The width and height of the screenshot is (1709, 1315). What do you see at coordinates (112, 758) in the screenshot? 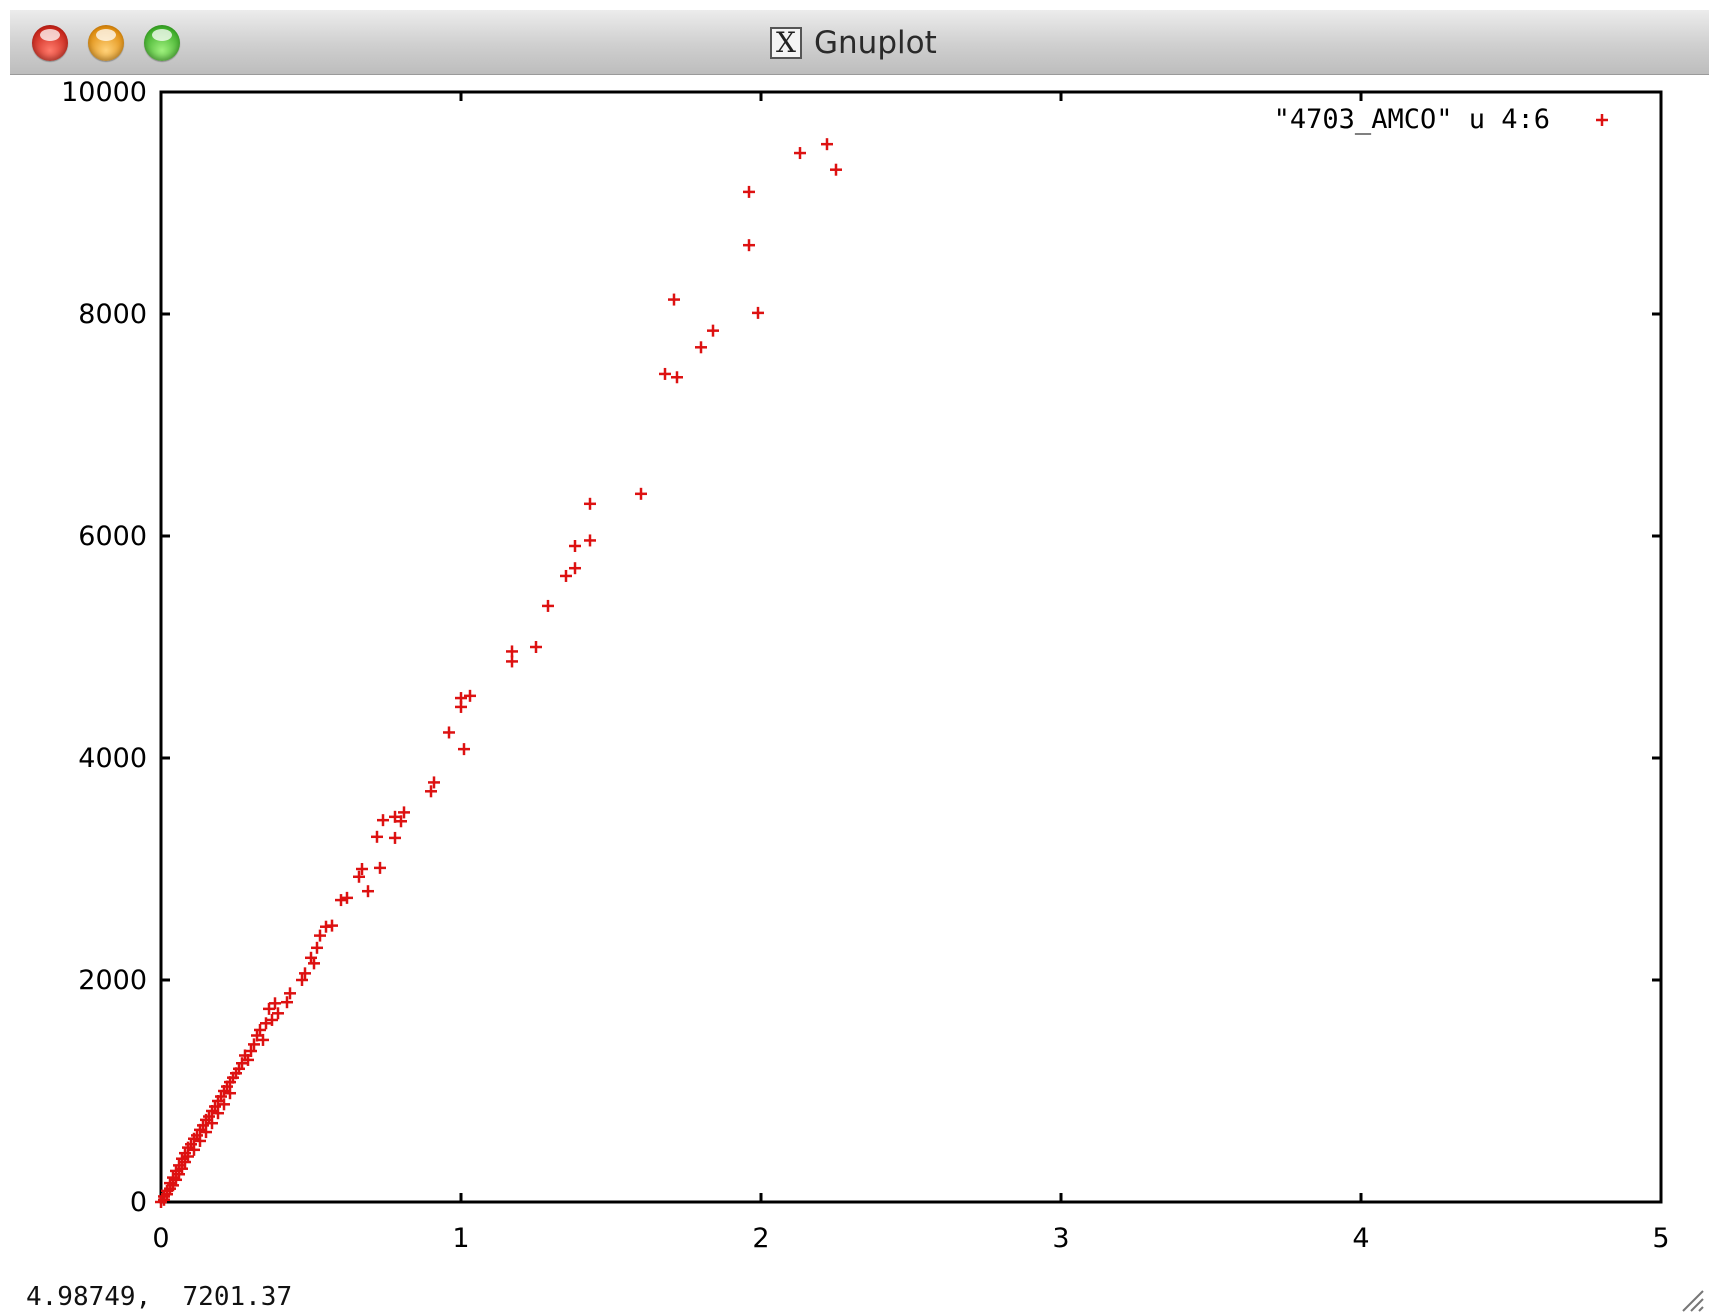
I see `y-tick-label: 4000` at bounding box center [112, 758].